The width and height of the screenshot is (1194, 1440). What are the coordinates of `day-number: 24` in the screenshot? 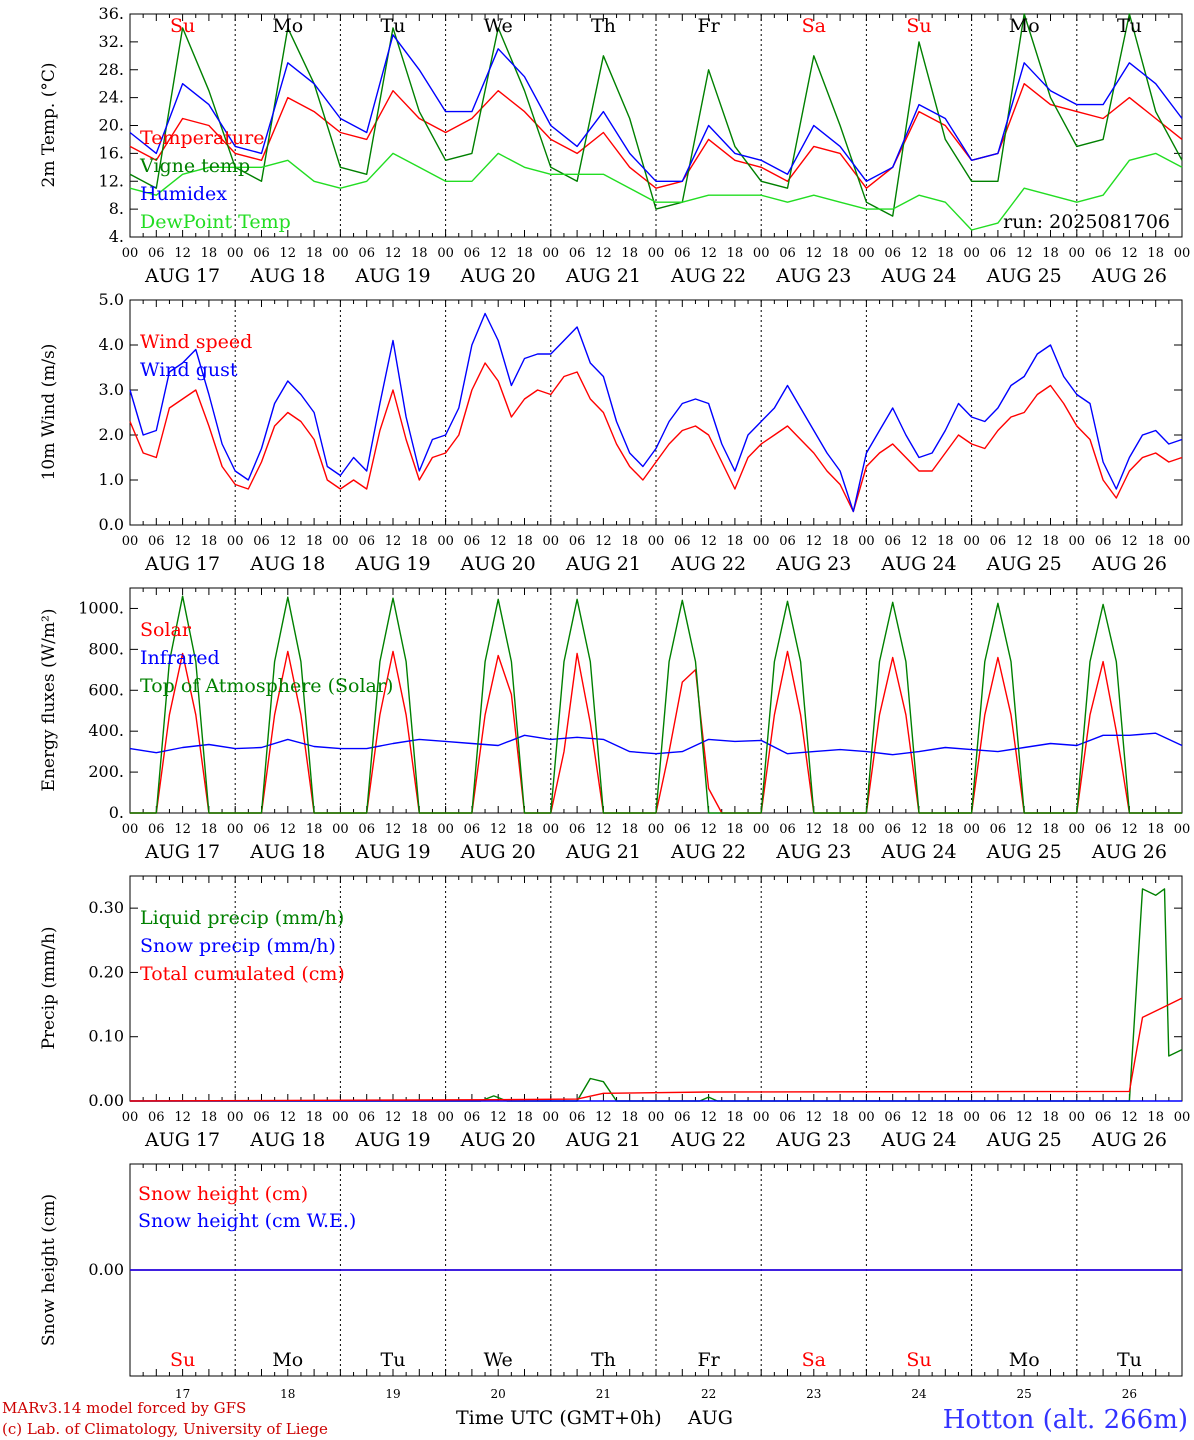 It's located at (919, 1394).